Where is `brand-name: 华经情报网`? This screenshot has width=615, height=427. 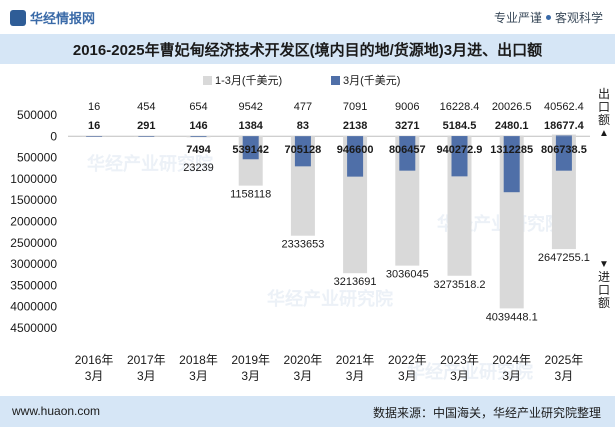 brand-name: 华经情报网 is located at coordinates (63, 18).